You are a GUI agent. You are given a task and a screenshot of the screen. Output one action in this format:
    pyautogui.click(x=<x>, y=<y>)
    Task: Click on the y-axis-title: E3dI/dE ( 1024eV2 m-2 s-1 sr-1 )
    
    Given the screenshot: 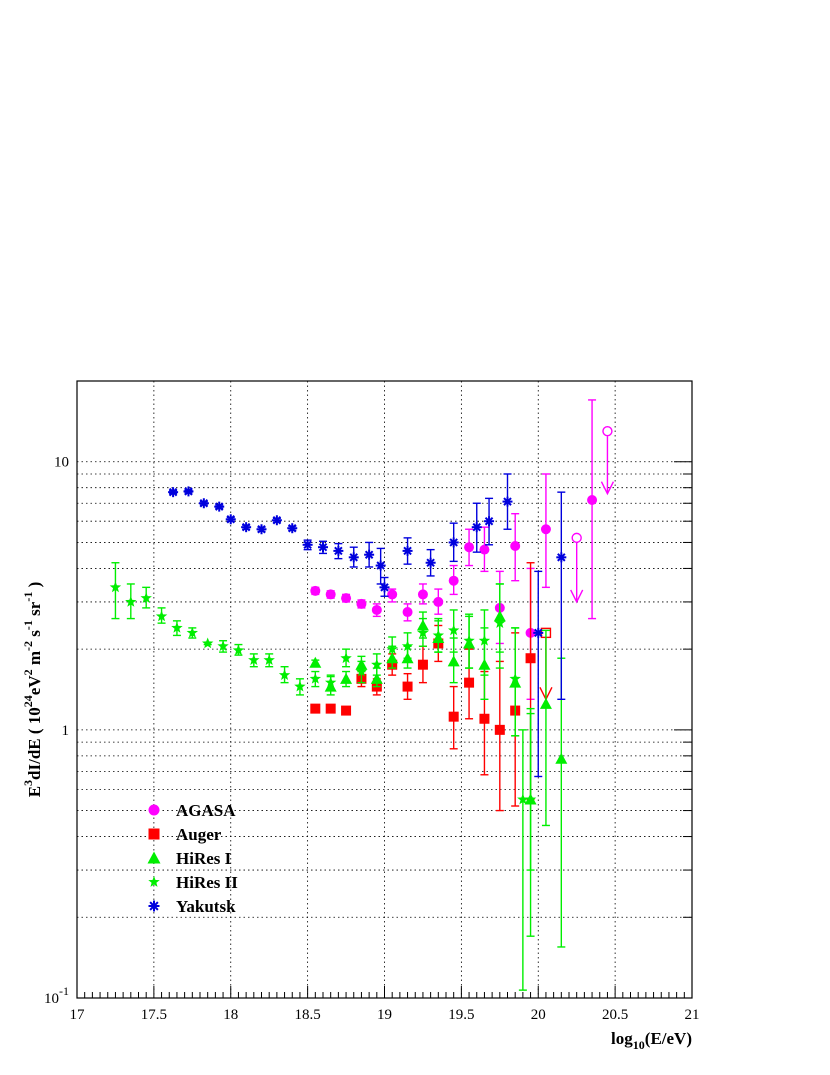 What is the action you would take?
    pyautogui.click(x=32, y=690)
    